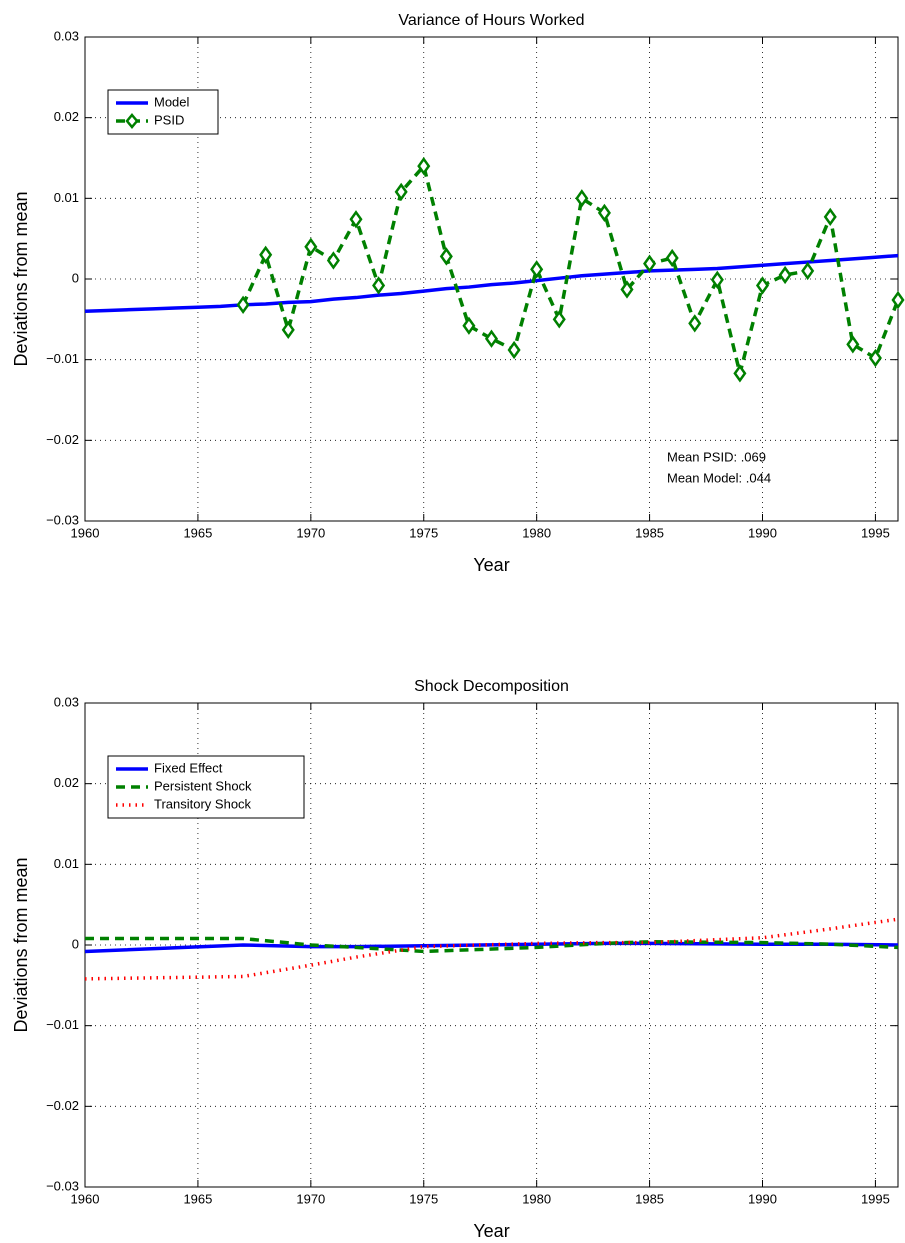 This screenshot has height=1243, width=905. I want to click on legend-label: Fixed Effect, so click(188, 767).